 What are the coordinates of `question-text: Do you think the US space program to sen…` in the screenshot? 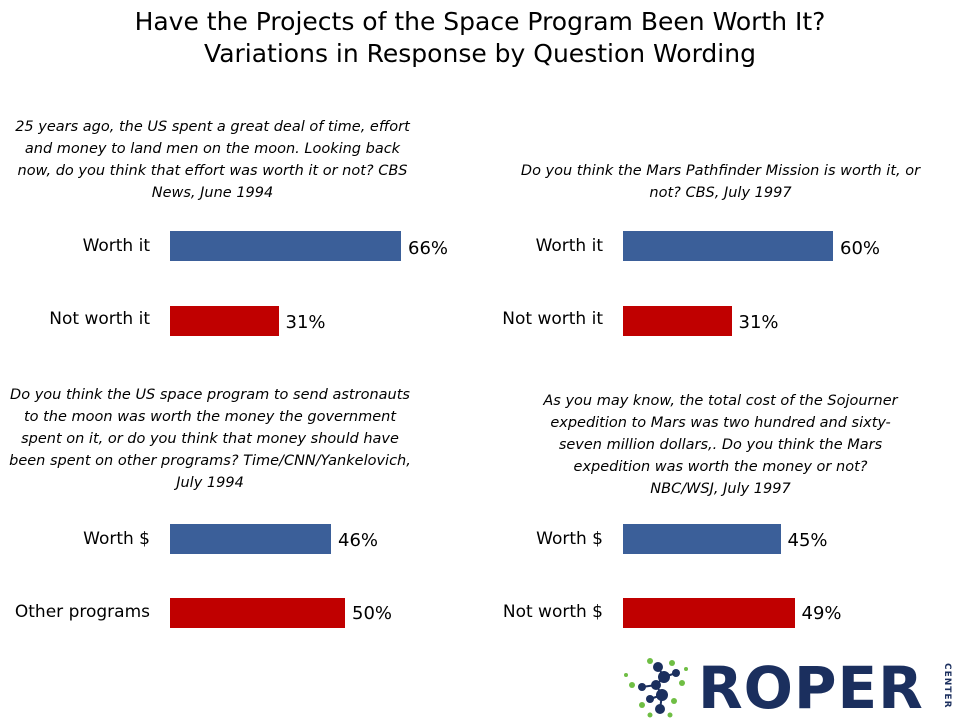 It's located at (210, 439).